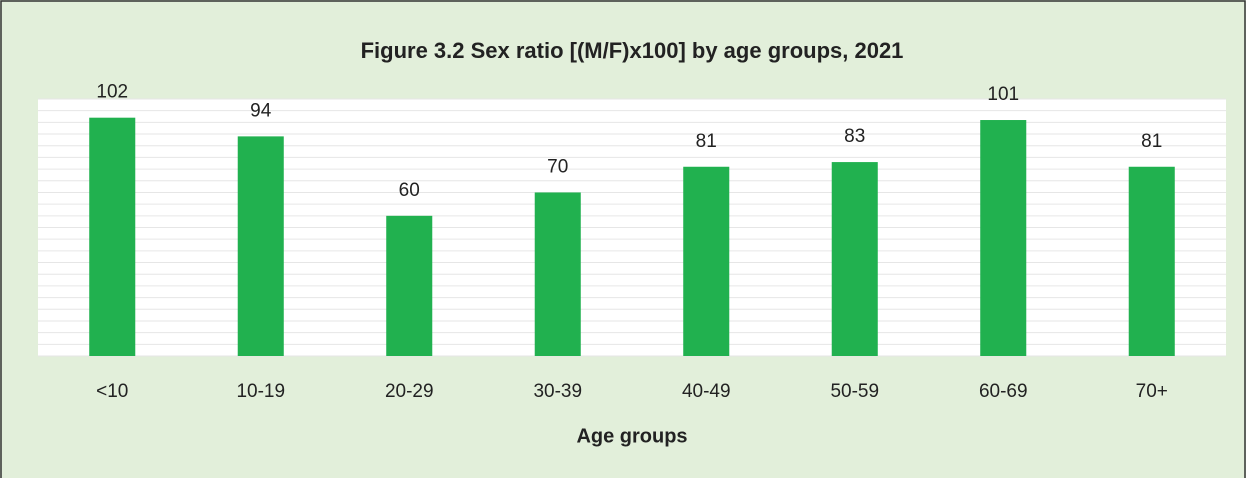 The height and width of the screenshot is (478, 1246). What do you see at coordinates (631, 436) in the screenshot?
I see `x-axis-label: Age groups` at bounding box center [631, 436].